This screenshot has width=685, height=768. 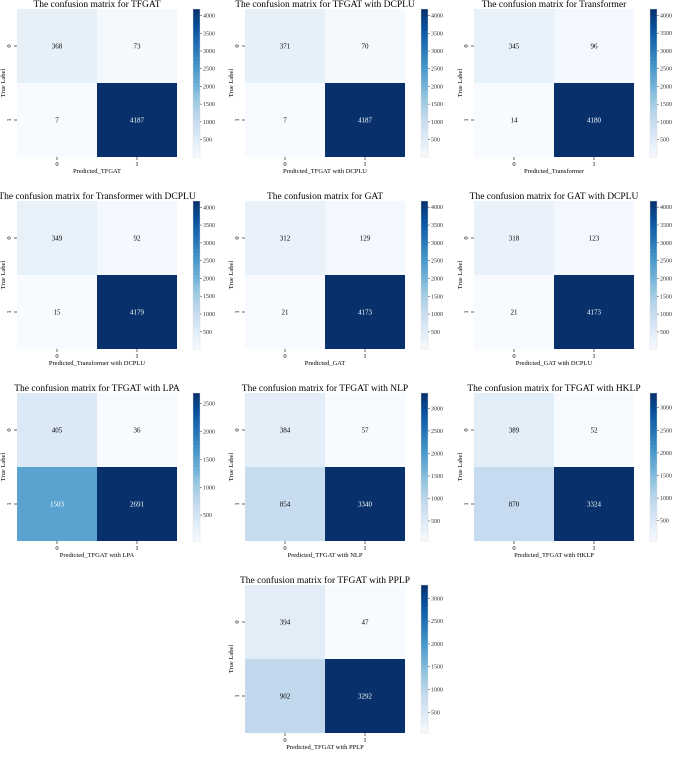 What do you see at coordinates (209, 315) in the screenshot?
I see `colorbar-tick-label: 1000` at bounding box center [209, 315].